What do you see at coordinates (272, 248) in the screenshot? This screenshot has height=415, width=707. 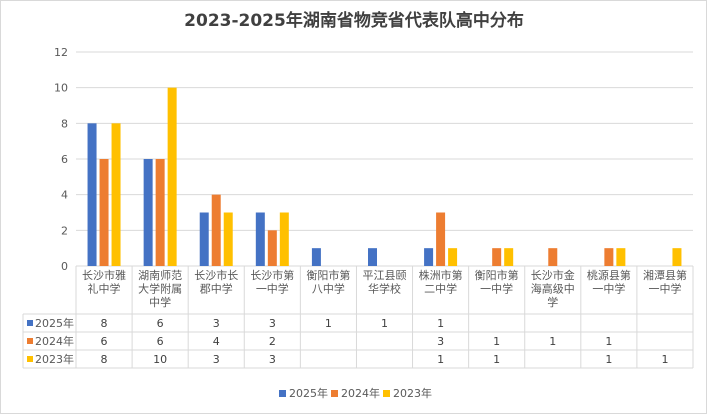 I see `bar-2024年-3` at bounding box center [272, 248].